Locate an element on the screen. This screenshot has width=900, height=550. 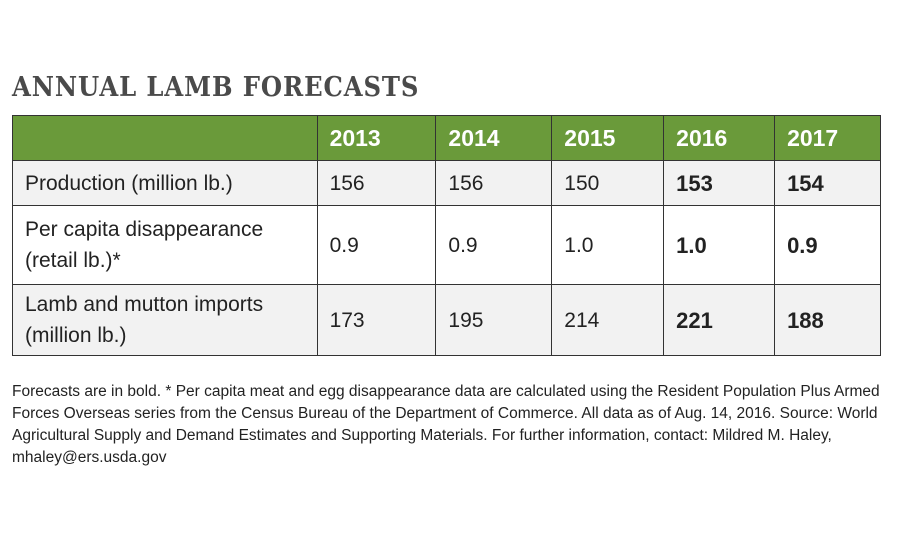
table-row: Production (million lb.) 156 156 150 153 154 is located at coordinates (446, 183).